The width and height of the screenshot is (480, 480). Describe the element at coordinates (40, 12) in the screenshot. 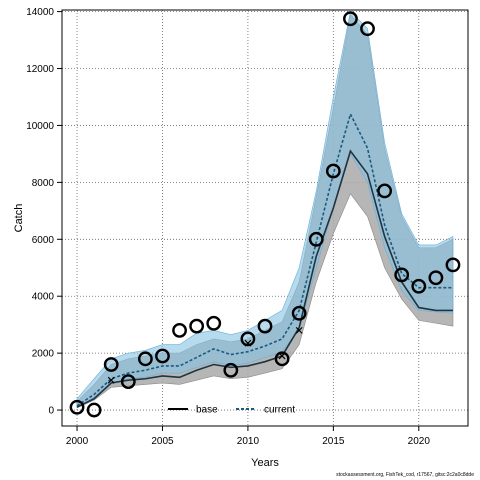

I see `y-tick-label: 14000` at that location.